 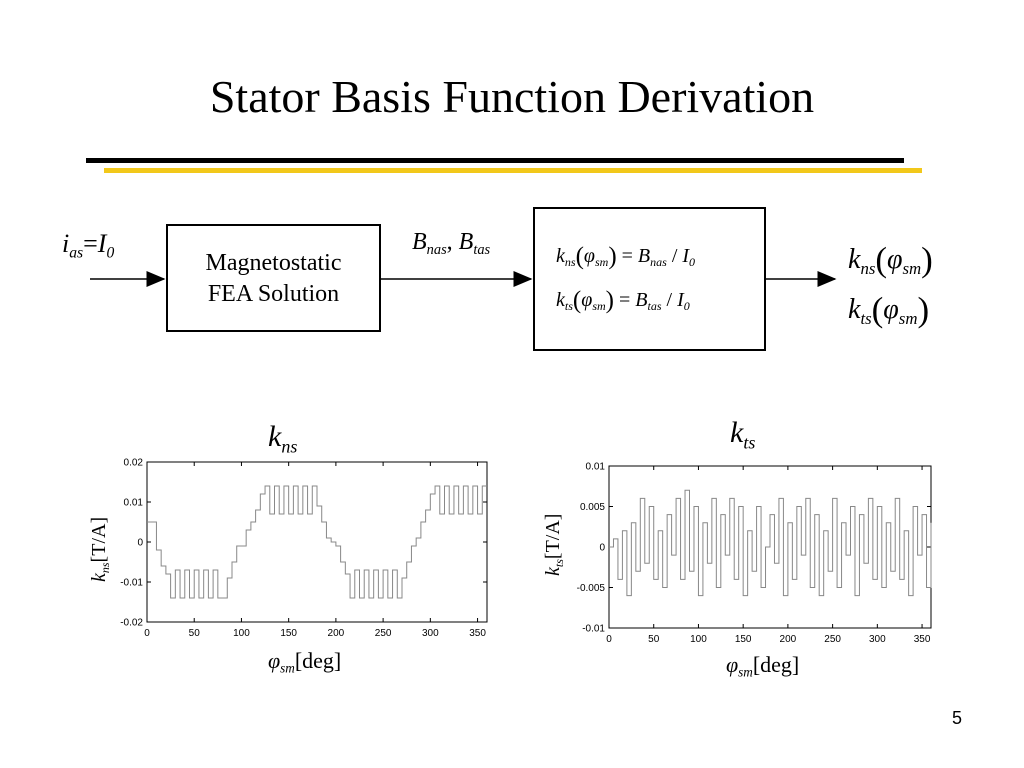 What do you see at coordinates (147, 633) in the screenshot?
I see `kns-x-tick-label: 0` at bounding box center [147, 633].